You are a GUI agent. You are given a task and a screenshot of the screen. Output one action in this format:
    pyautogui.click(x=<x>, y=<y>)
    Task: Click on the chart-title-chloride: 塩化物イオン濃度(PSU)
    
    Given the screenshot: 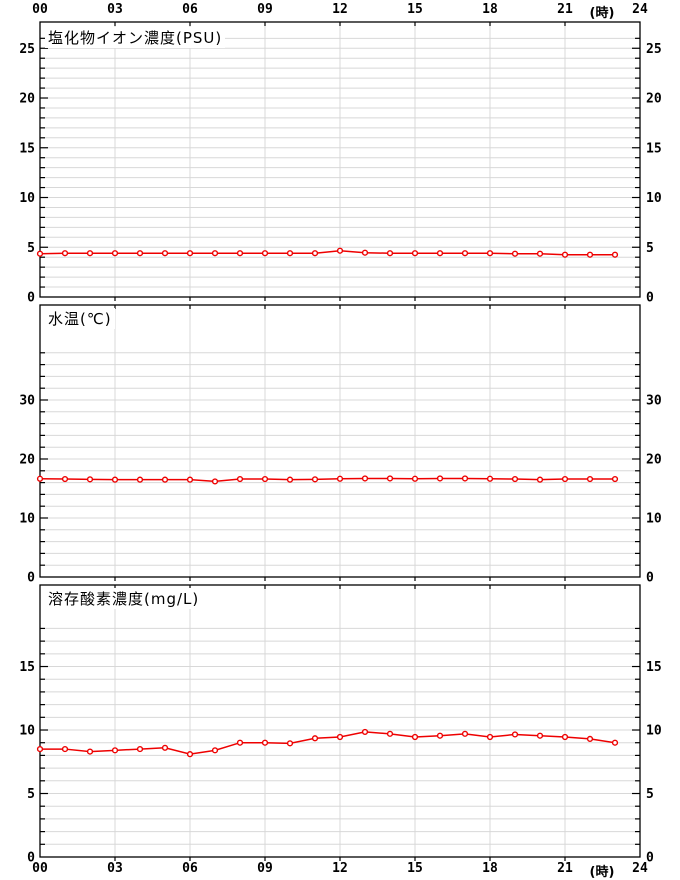 What is the action you would take?
    pyautogui.click(x=135, y=37)
    